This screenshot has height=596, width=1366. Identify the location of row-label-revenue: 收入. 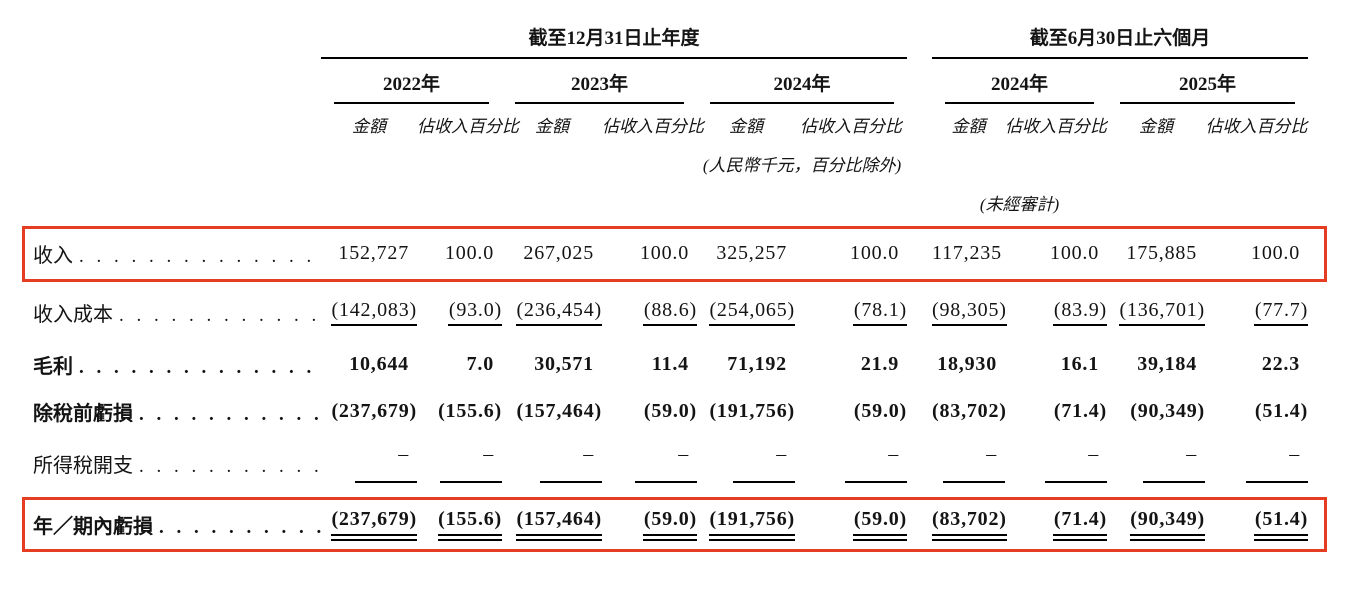
(177, 253).